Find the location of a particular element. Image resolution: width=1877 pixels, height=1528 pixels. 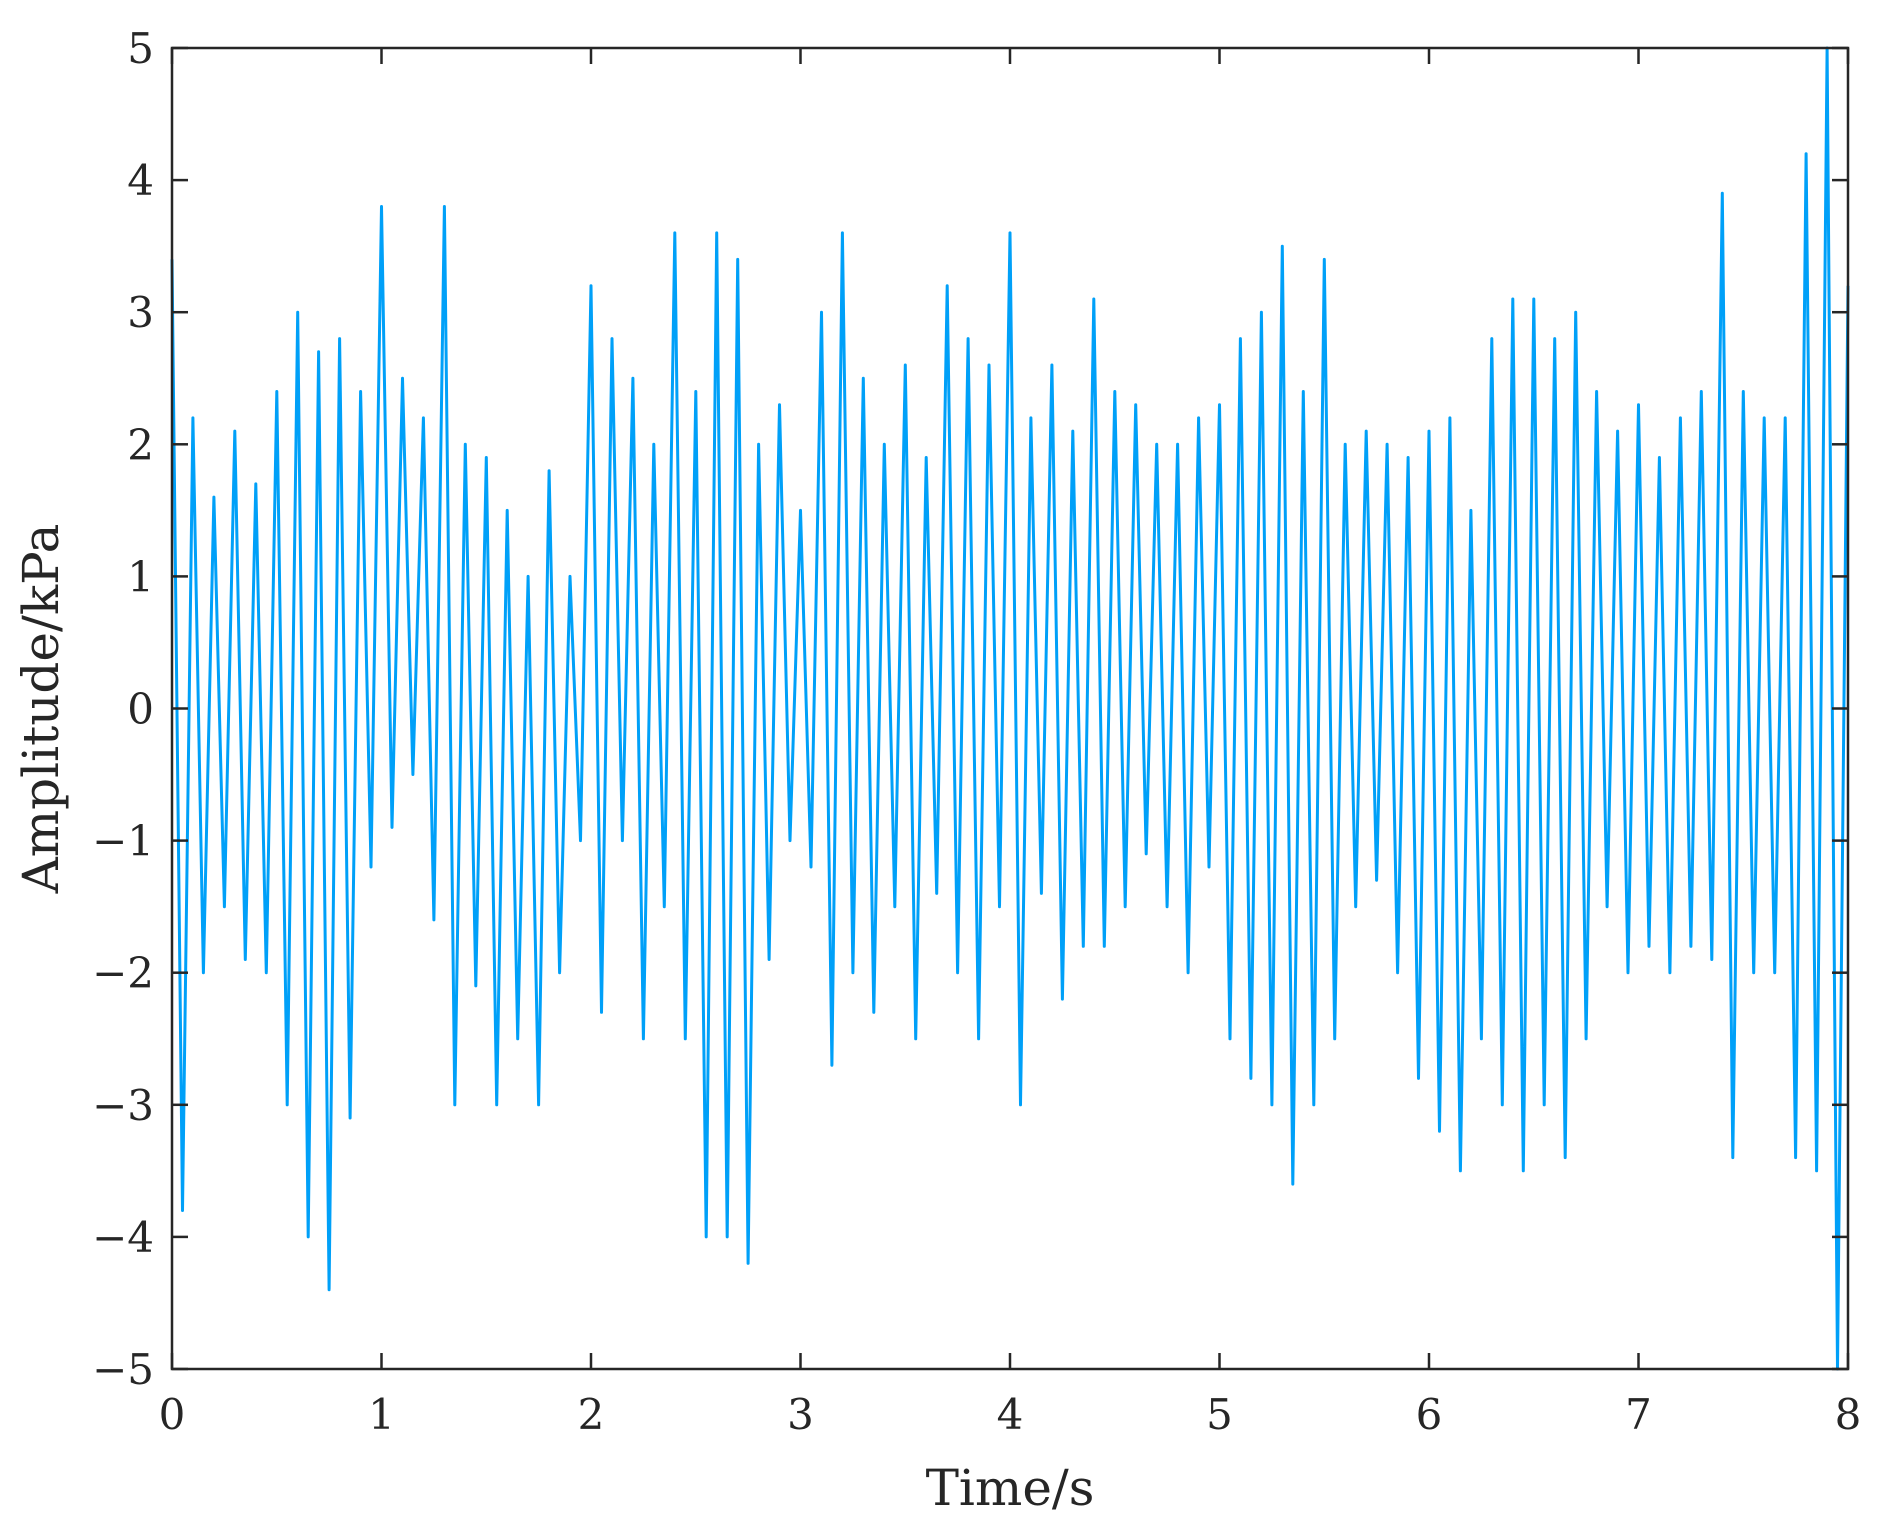

x-tick-label: 7 is located at coordinates (1638, 1414).